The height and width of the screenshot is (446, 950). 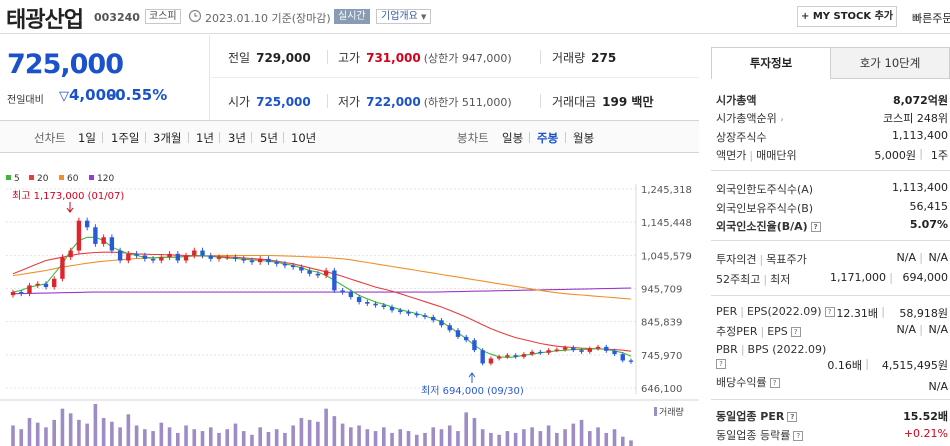 I want to click on period-10y: 10년, so click(x=304, y=138).